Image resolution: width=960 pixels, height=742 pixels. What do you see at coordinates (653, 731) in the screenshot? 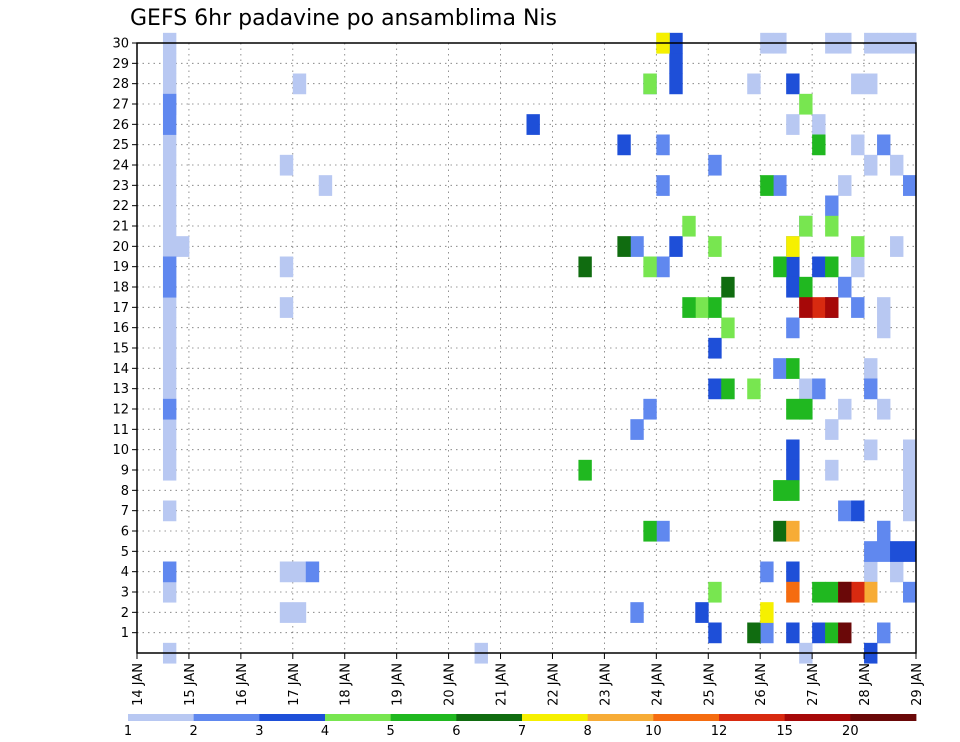
I see `legend-label: 10` at bounding box center [653, 731].